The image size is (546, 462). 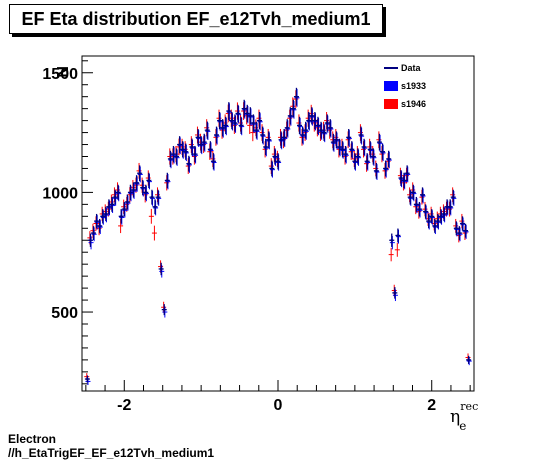 What do you see at coordinates (60, 74) in the screenshot?
I see `y-tick-label: 1500` at bounding box center [60, 74].